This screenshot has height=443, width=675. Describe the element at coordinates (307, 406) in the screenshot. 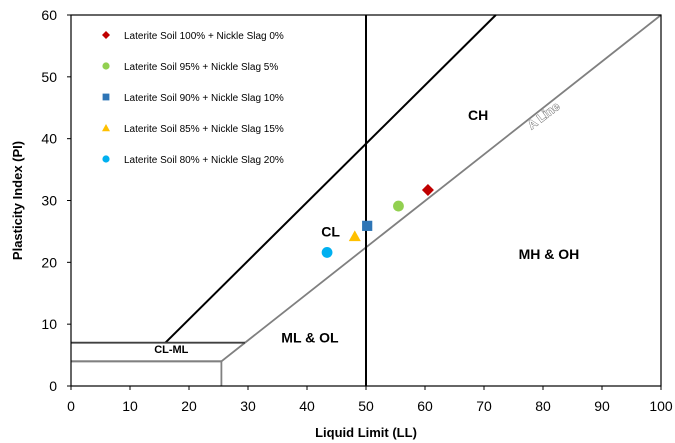

I see `x-tick-label: 40` at that location.